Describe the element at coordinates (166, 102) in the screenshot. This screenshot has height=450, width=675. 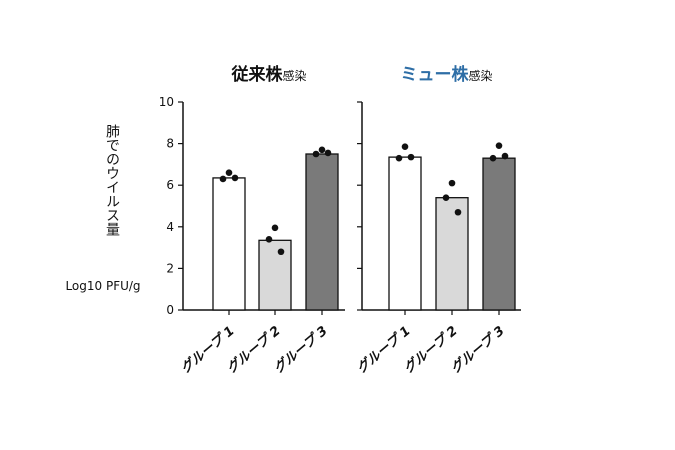
I see `y-tick-label: 10` at that location.